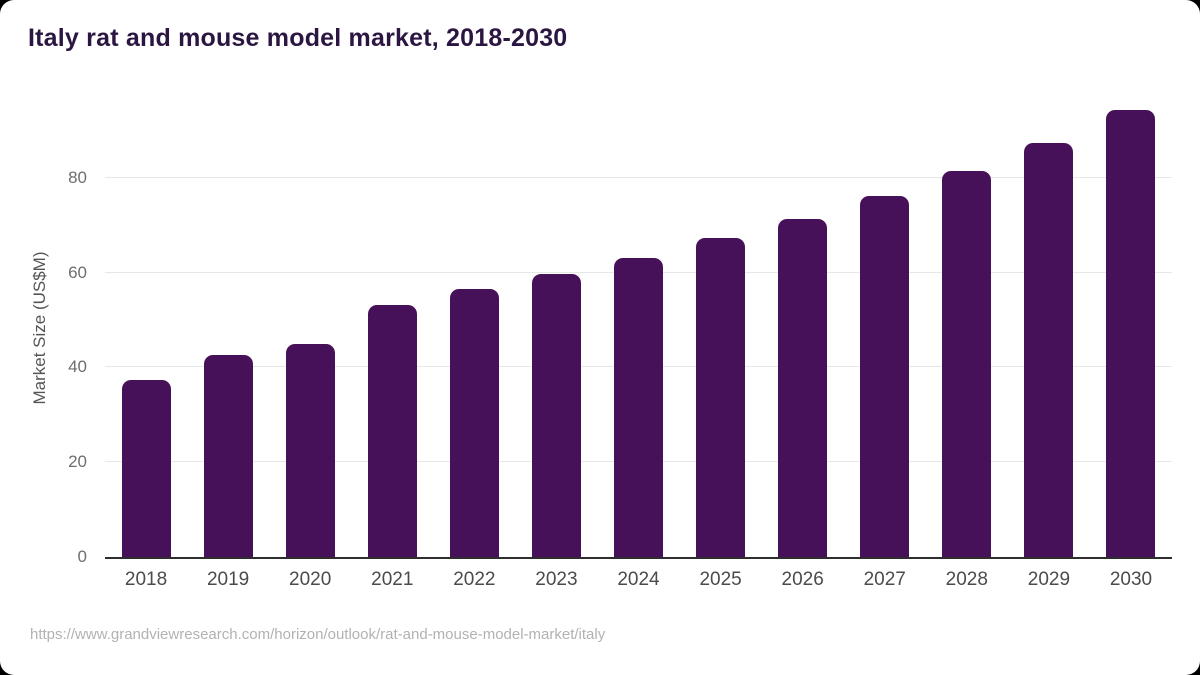  I want to click on bar-slot-2029: 2029, so click(1049, 345).